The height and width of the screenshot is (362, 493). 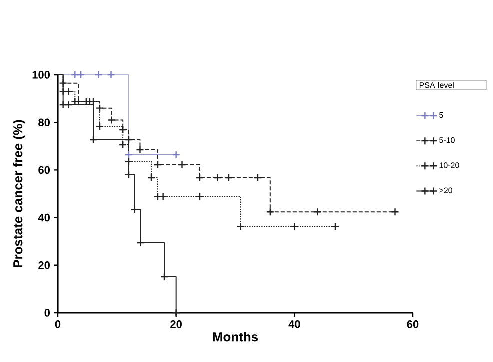 I want to click on y-tick-label: 80, so click(x=44, y=122).